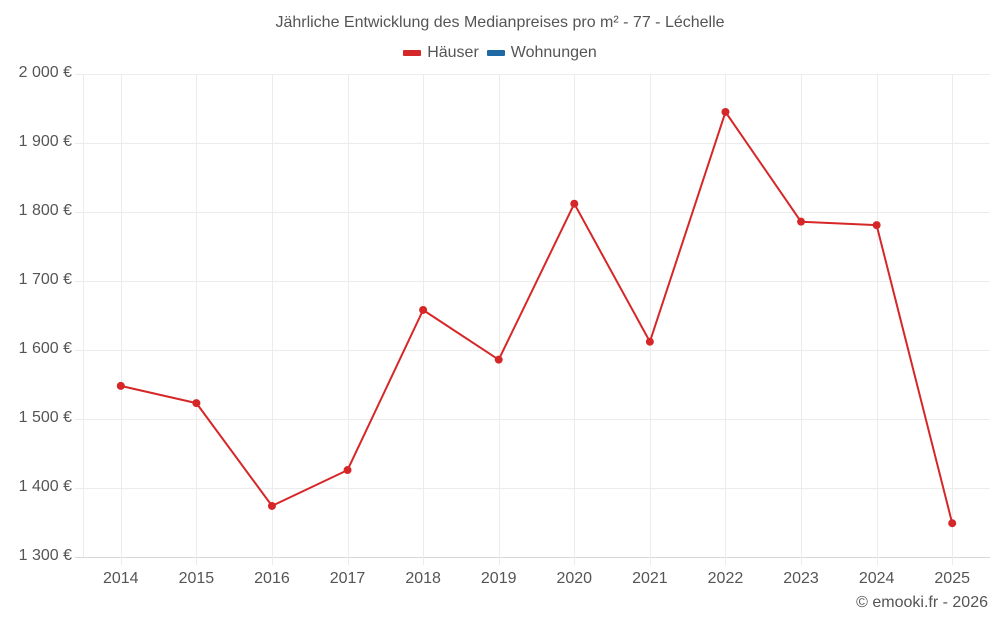 The height and width of the screenshot is (625, 1000). What do you see at coordinates (120, 578) in the screenshot?
I see `x-tick-label: 2014` at bounding box center [120, 578].